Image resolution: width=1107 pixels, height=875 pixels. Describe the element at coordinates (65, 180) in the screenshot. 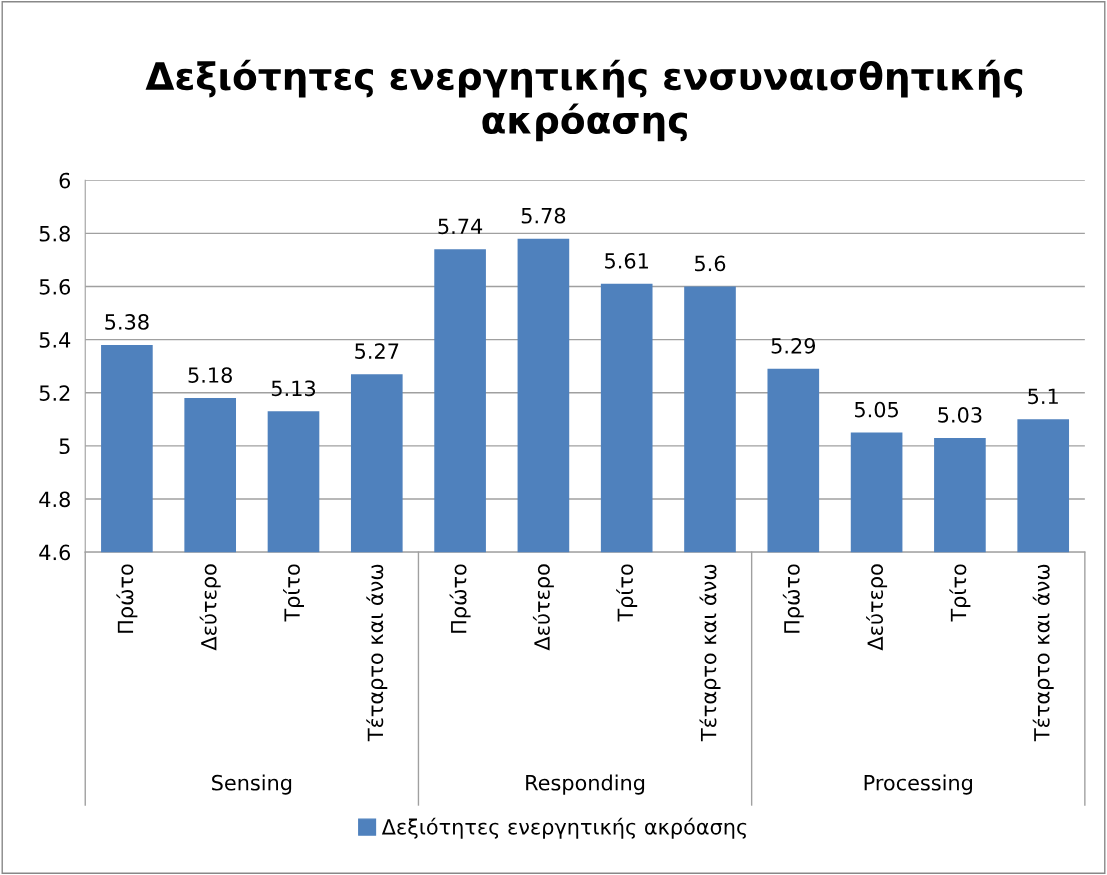

I see `y-tick-label: 6` at that location.